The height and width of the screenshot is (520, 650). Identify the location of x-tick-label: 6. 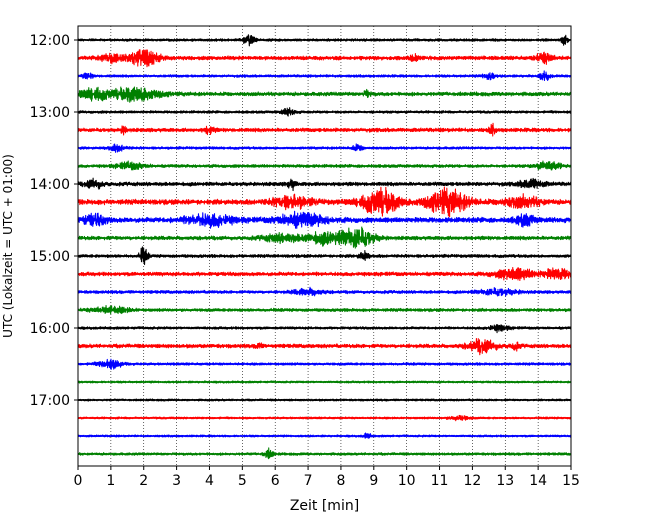
(275, 481).